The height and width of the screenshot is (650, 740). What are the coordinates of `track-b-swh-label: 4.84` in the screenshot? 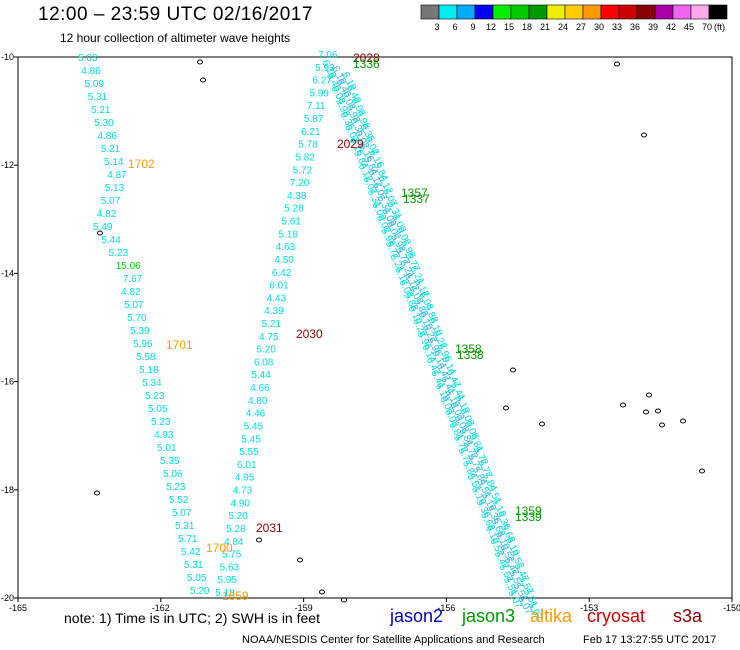 It's located at (234, 542).